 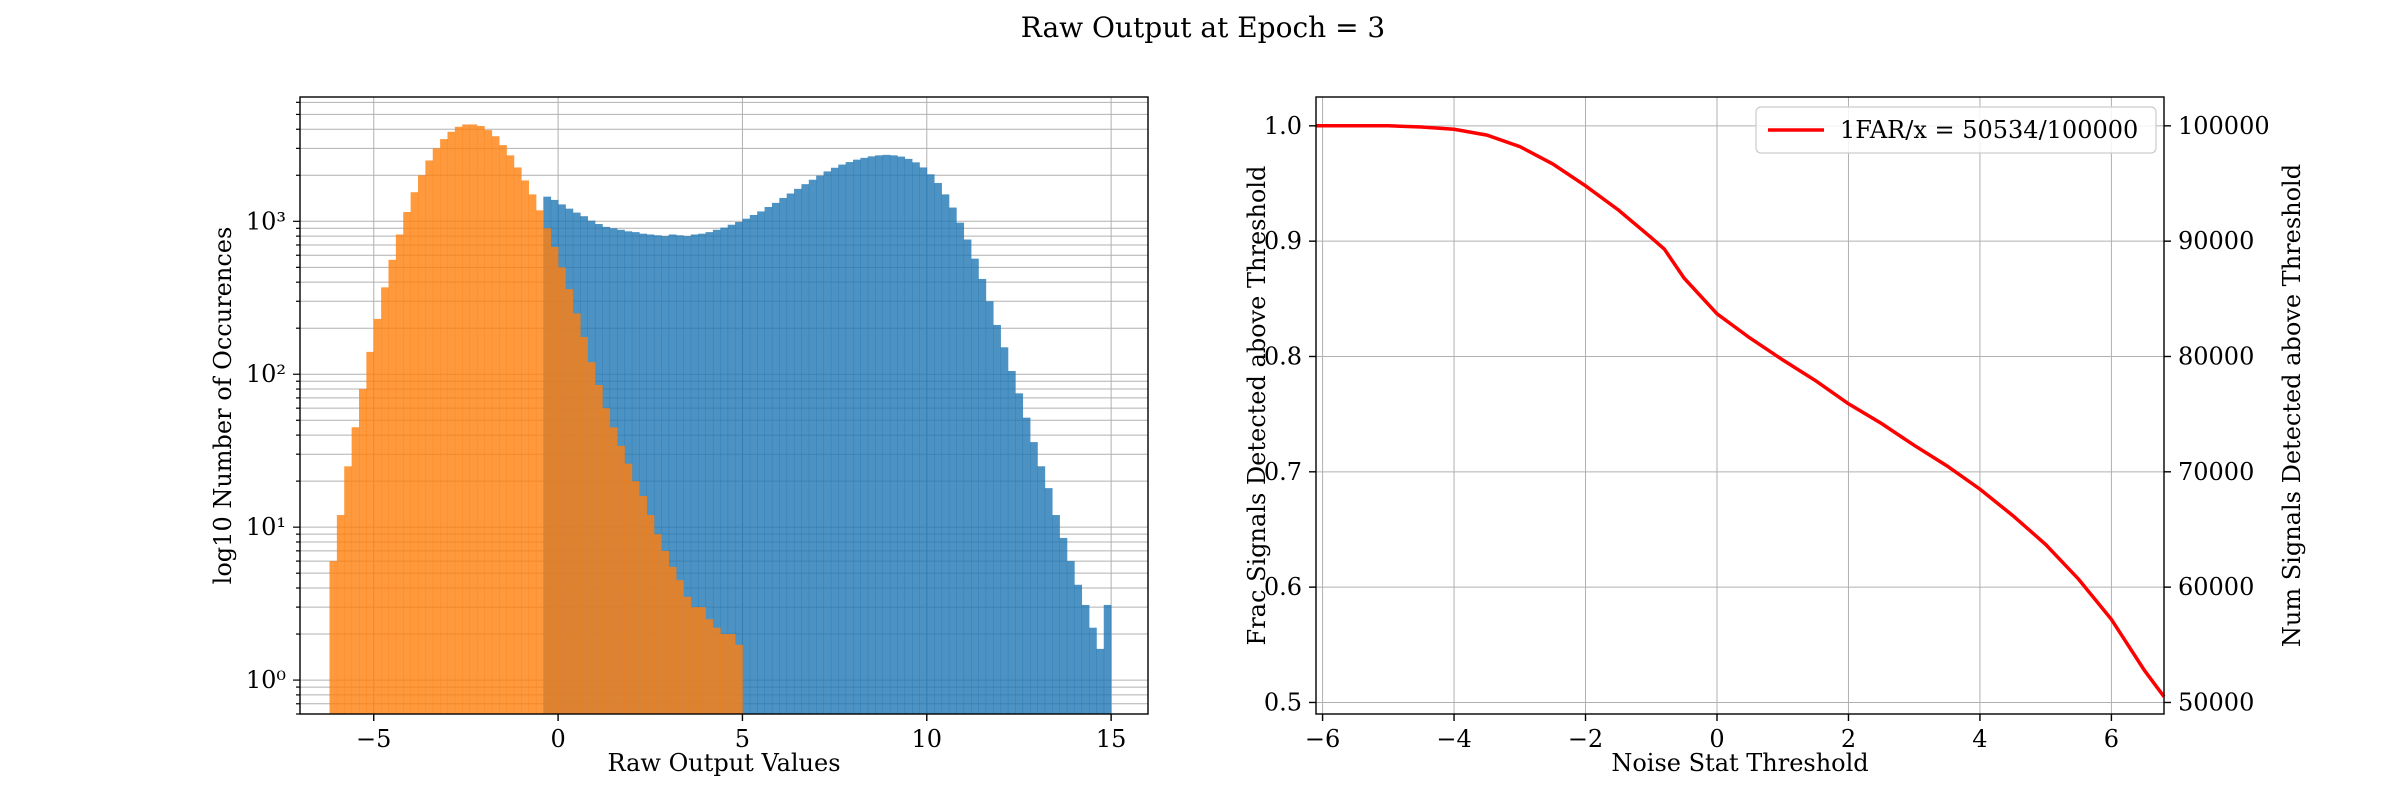 I want to click on histogram-y-axis-label: log10 Number of Occurences, so click(x=223, y=406).